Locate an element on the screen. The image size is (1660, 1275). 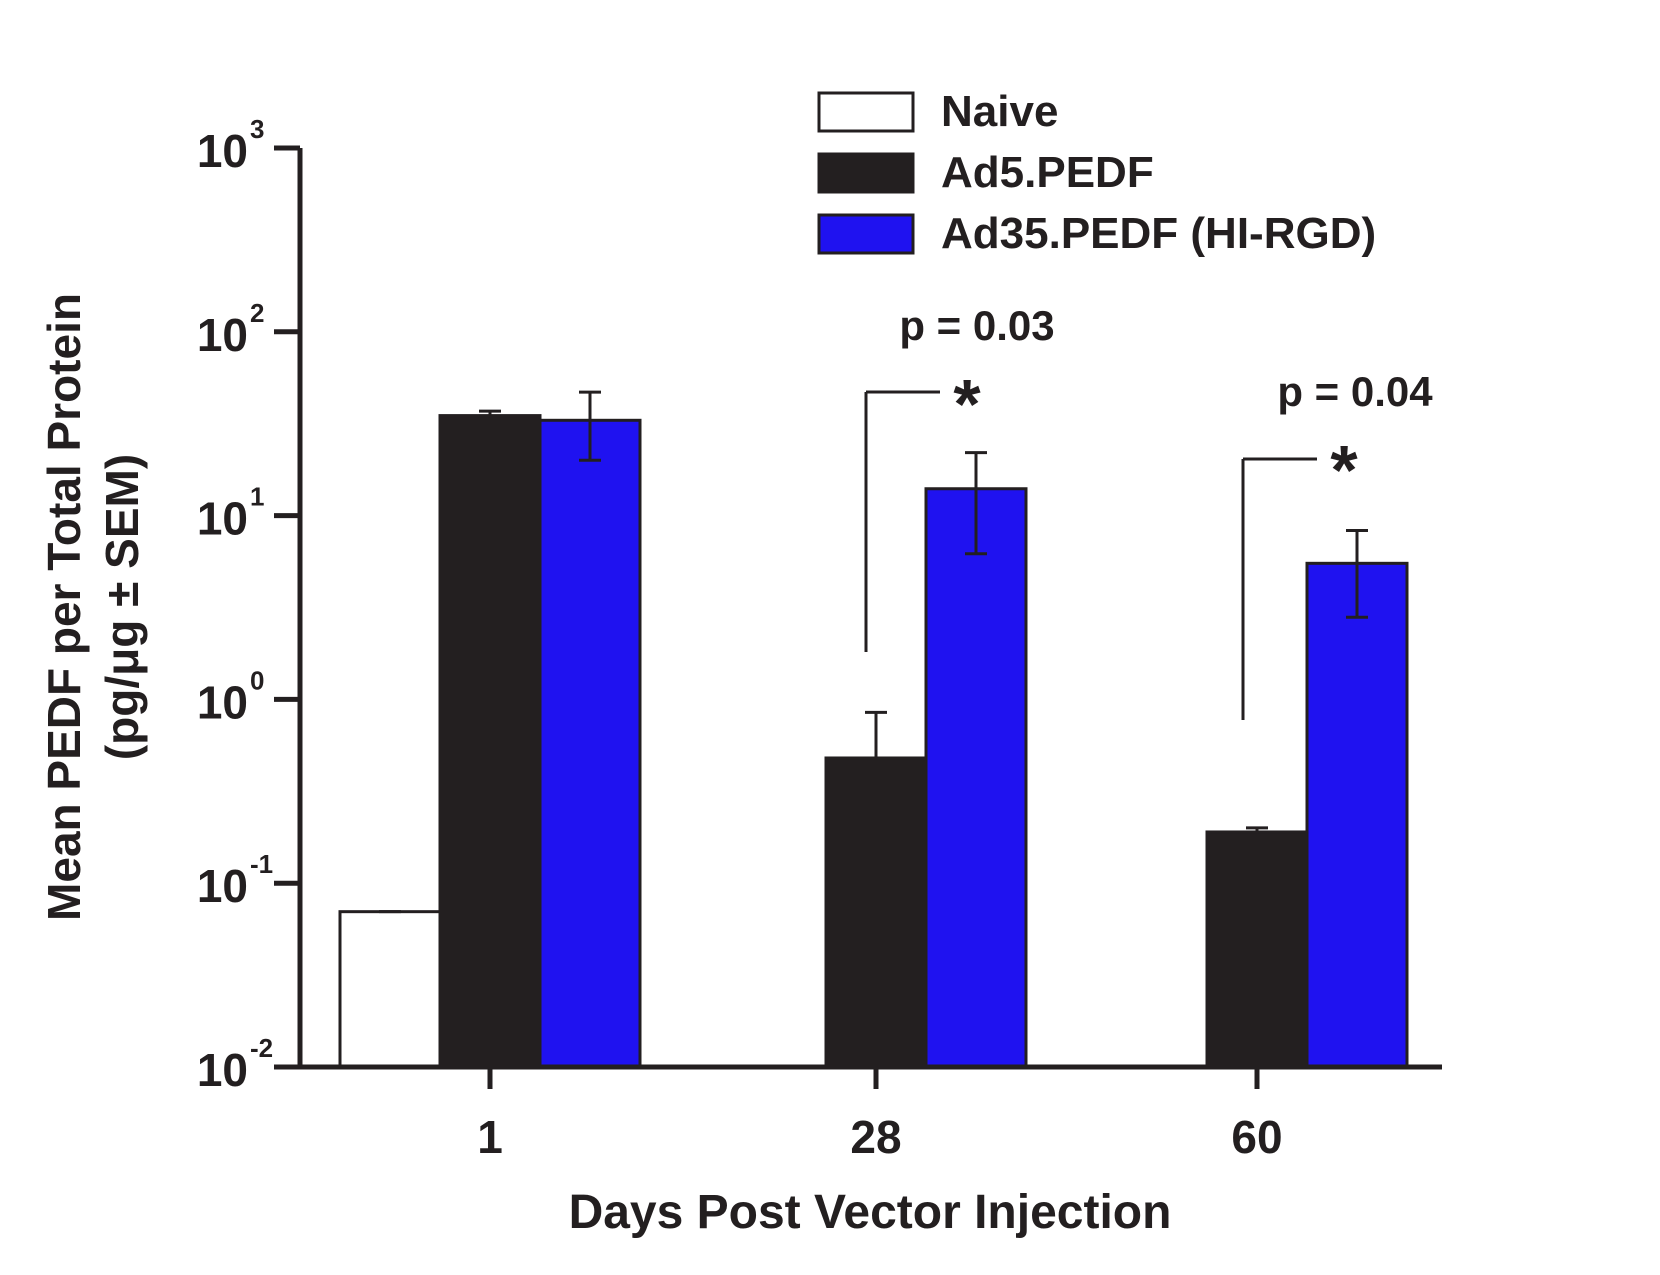
legend-label: Naive is located at coordinates (999, 111).